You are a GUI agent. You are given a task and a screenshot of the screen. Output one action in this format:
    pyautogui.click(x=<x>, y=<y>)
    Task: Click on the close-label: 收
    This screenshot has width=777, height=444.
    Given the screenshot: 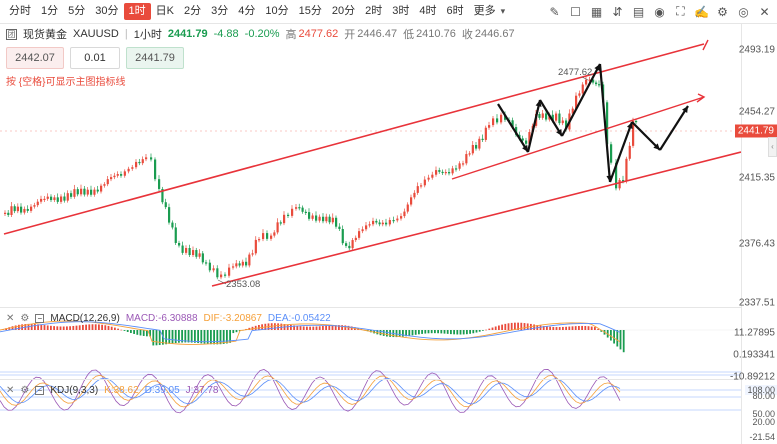 What is the action you would take?
    pyautogui.click(x=467, y=35)
    